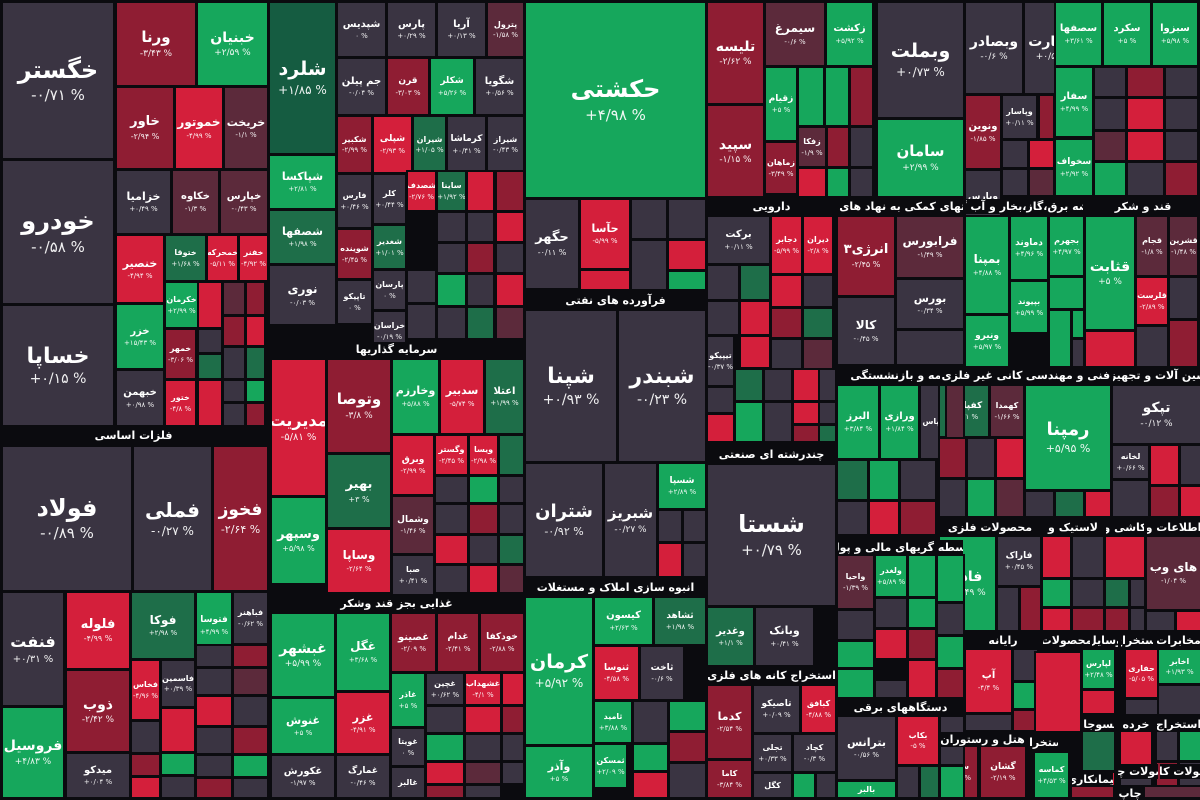  What do you see at coordinates (466, 144) in the screenshot?
I see `stock-tile: کرماشا +۰/۴۱ %` at bounding box center [466, 144].